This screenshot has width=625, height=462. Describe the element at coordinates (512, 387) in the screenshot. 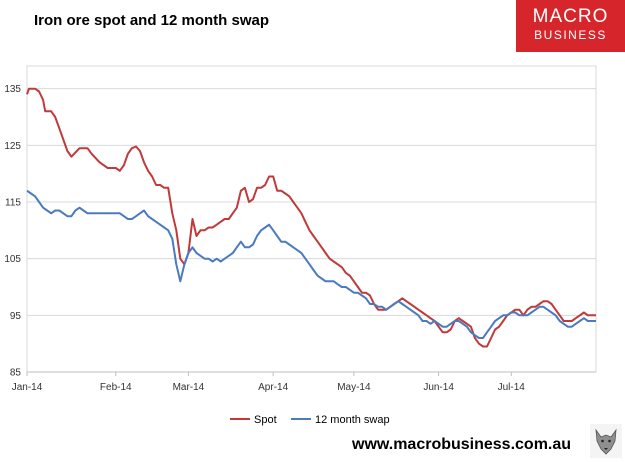

I see `x-tick-label: Jul-14` at that location.